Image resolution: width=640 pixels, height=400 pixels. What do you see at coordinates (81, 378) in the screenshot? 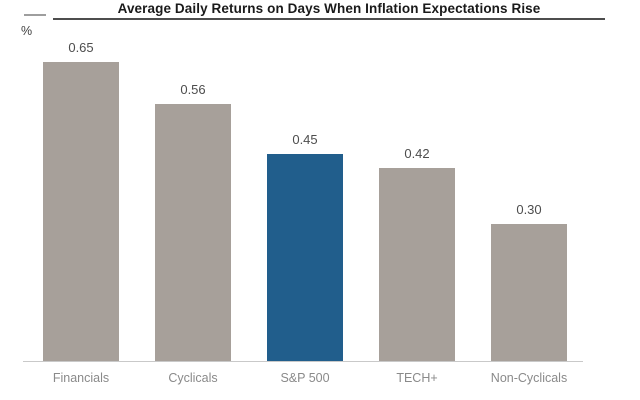
I see `x-axis-category-label-financials: Financials` at bounding box center [81, 378].